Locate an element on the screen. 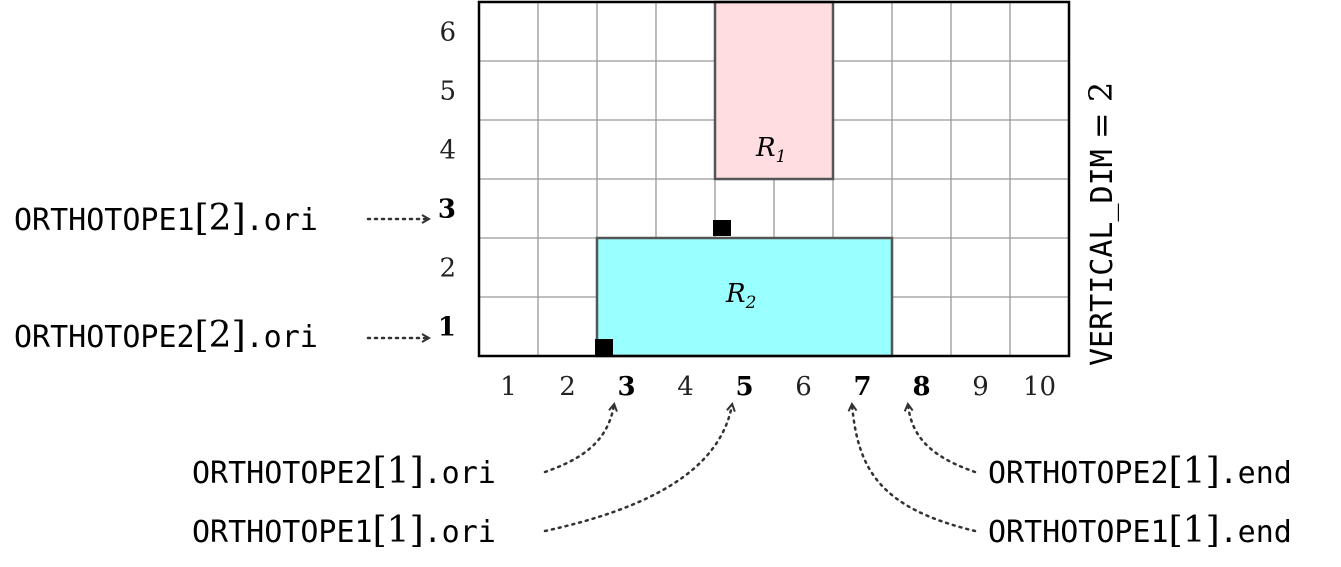 The width and height of the screenshot is (1341, 567). arrow-o1-1-end is located at coordinates (914, 469).